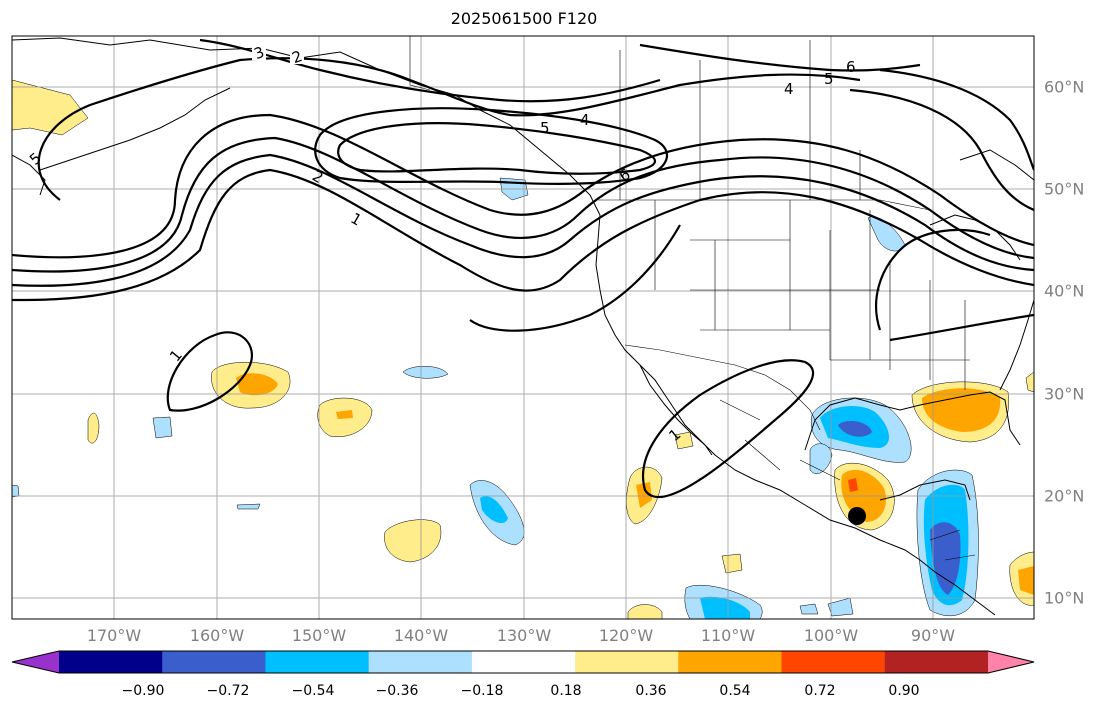 This screenshot has width=1105, height=712. I want to click on us-canada-border, so click(764, 205).